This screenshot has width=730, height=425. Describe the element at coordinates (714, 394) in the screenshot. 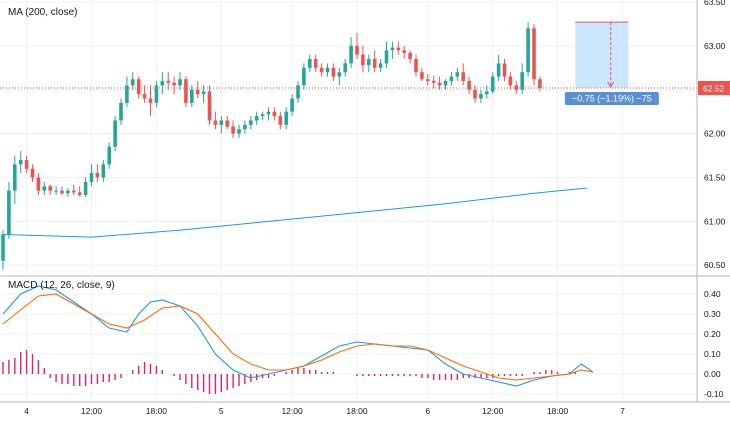

I see `macd-axis-tick-label: -0.10` at that location.